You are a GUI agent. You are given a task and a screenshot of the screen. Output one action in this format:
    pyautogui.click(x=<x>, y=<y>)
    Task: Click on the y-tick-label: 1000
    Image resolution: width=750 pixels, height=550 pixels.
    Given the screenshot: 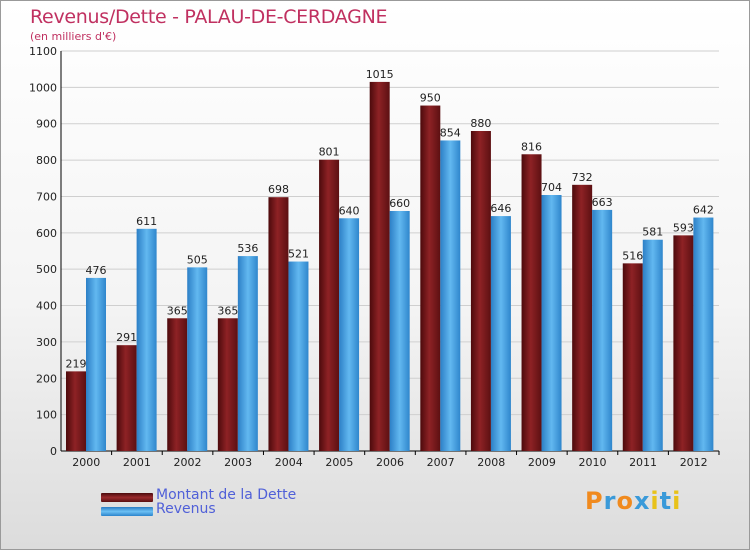 What is the action you would take?
    pyautogui.click(x=43, y=87)
    